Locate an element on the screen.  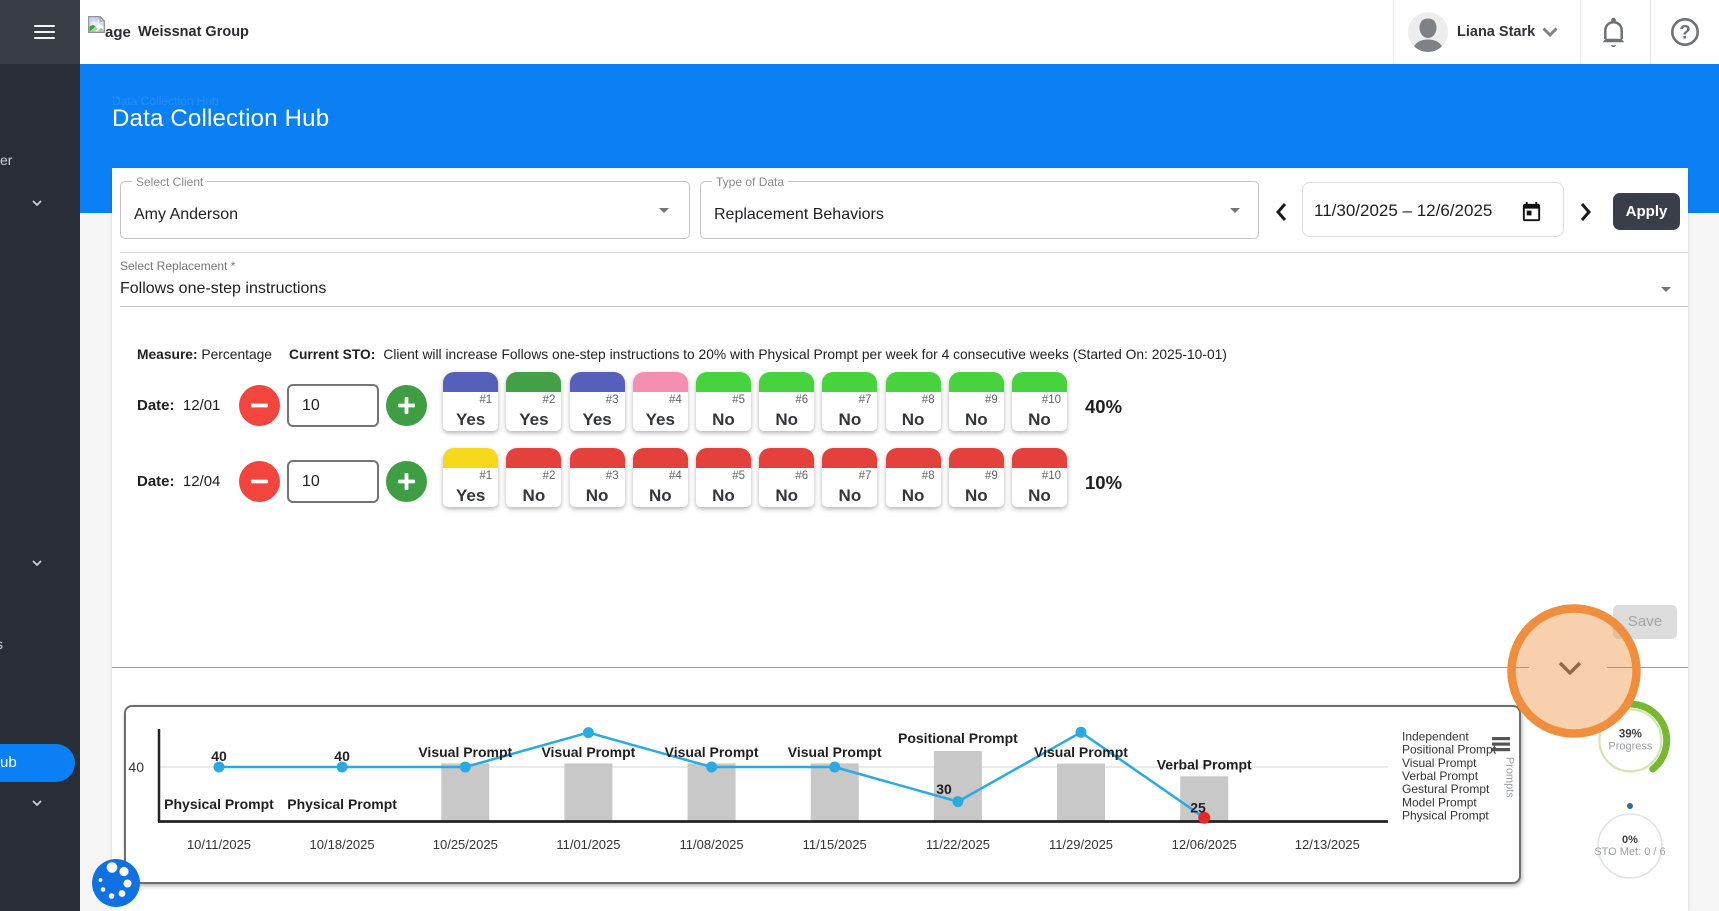
svg-text: Prompts is located at coordinates (1510, 777).